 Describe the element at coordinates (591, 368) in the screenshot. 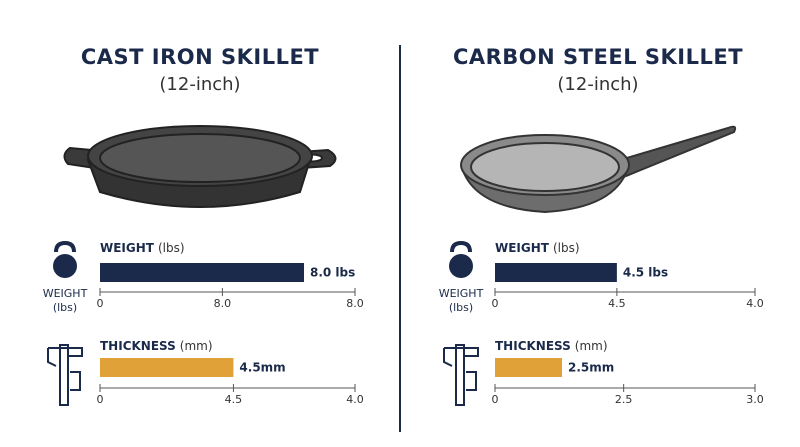

I see `value-label: 2.5mm` at that location.